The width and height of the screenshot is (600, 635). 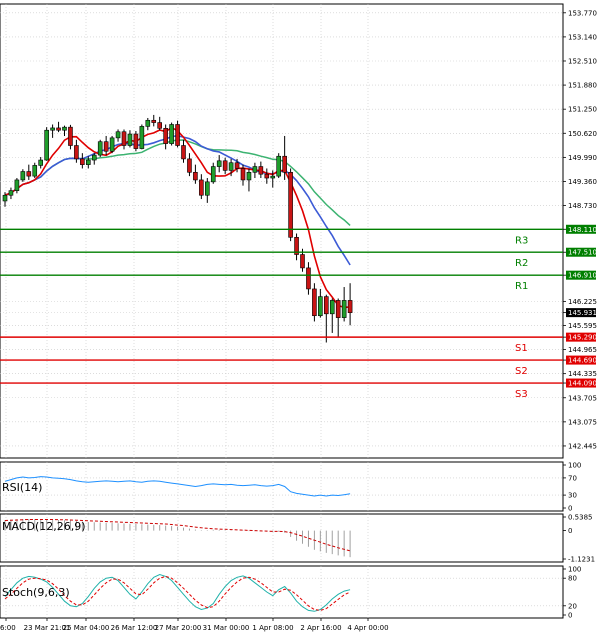 What do you see at coordinates (521, 371) in the screenshot?
I see `level-name-s2: S2` at bounding box center [521, 371].